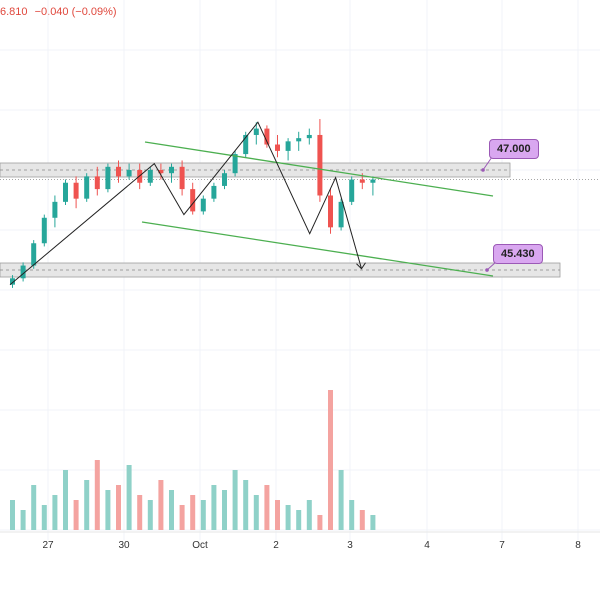 The image size is (600, 600). What do you see at coordinates (300, 541) in the screenshot?
I see `x-axis: 27 30 Oct 2 3 4 7 8` at bounding box center [300, 541].